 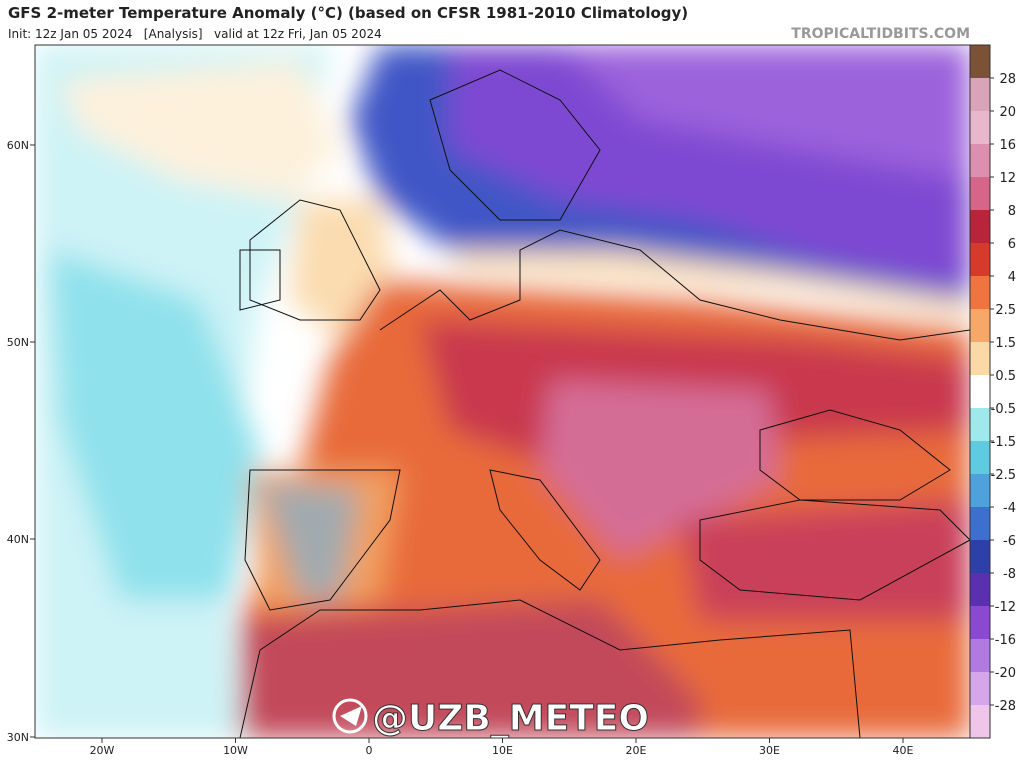 I want to click on lon-label: 10E, so click(x=502, y=750).